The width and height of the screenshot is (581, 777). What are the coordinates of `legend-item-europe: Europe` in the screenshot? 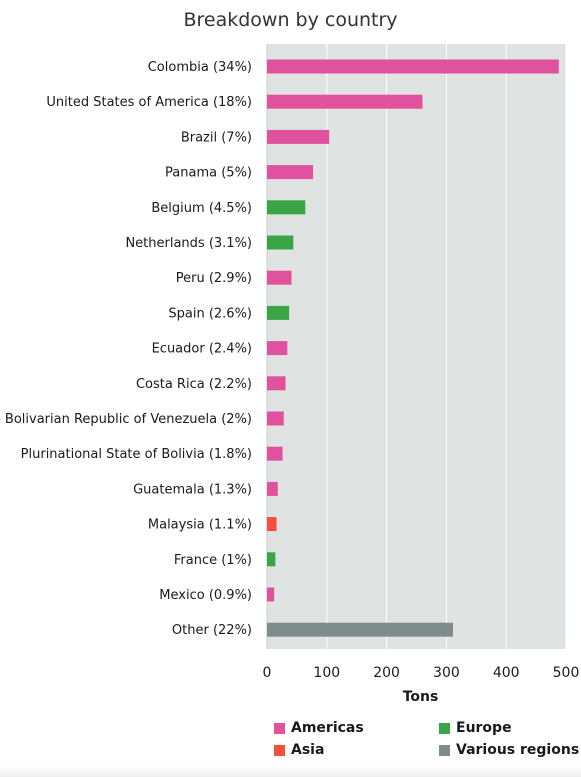 It's located at (475, 728).